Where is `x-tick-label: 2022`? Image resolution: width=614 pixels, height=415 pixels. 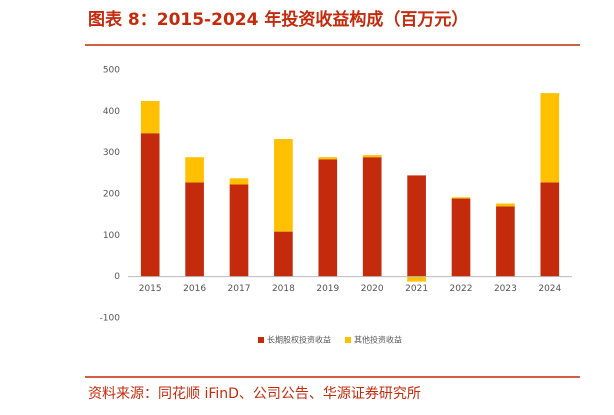 x-tick-label: 2022 is located at coordinates (461, 289).